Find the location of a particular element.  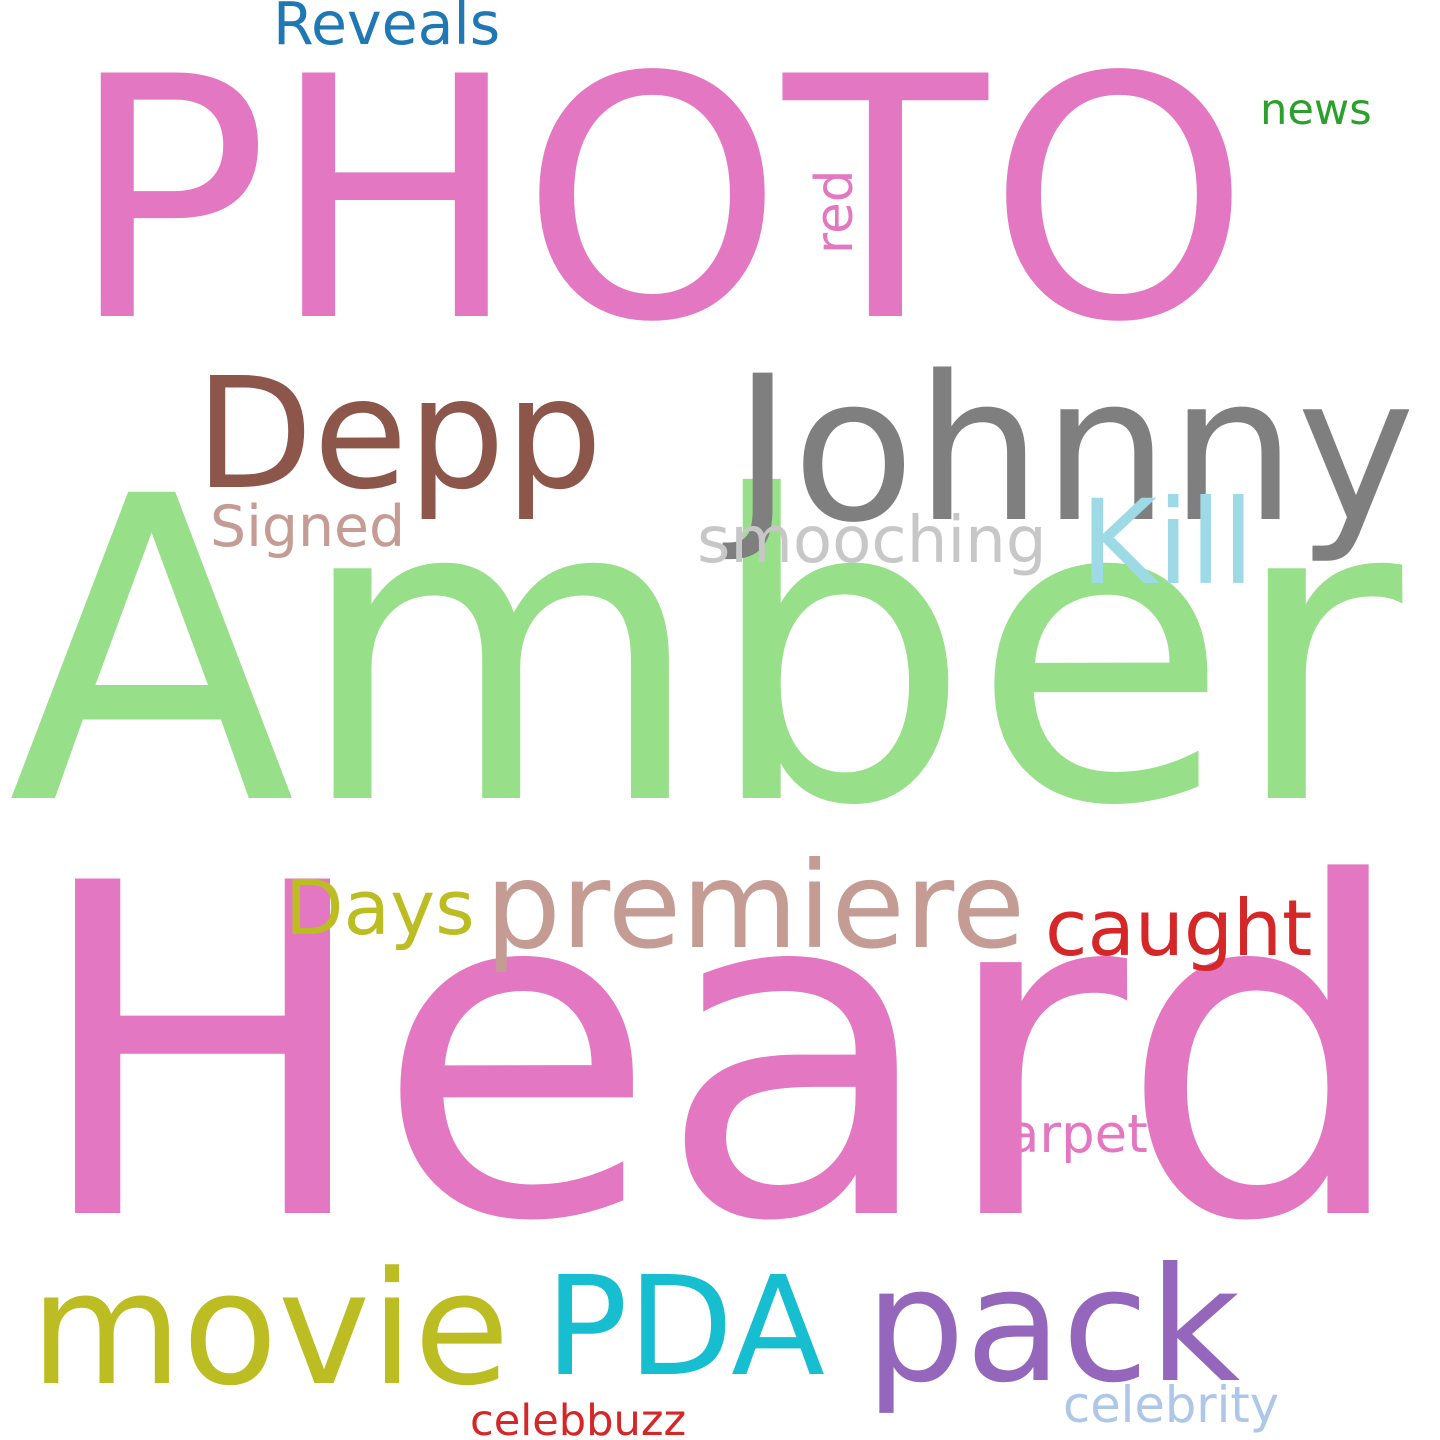

word-celebrity: celebrity is located at coordinates (1171, 1404).